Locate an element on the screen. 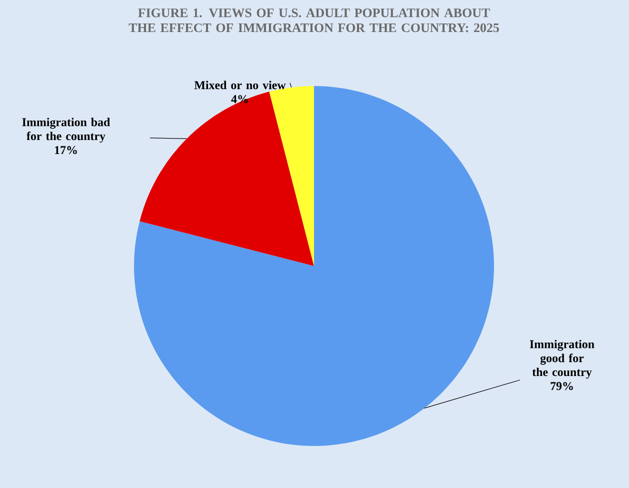 The height and width of the screenshot is (488, 629). slice-label: Immigration good for the country is located at coordinates (562, 359).